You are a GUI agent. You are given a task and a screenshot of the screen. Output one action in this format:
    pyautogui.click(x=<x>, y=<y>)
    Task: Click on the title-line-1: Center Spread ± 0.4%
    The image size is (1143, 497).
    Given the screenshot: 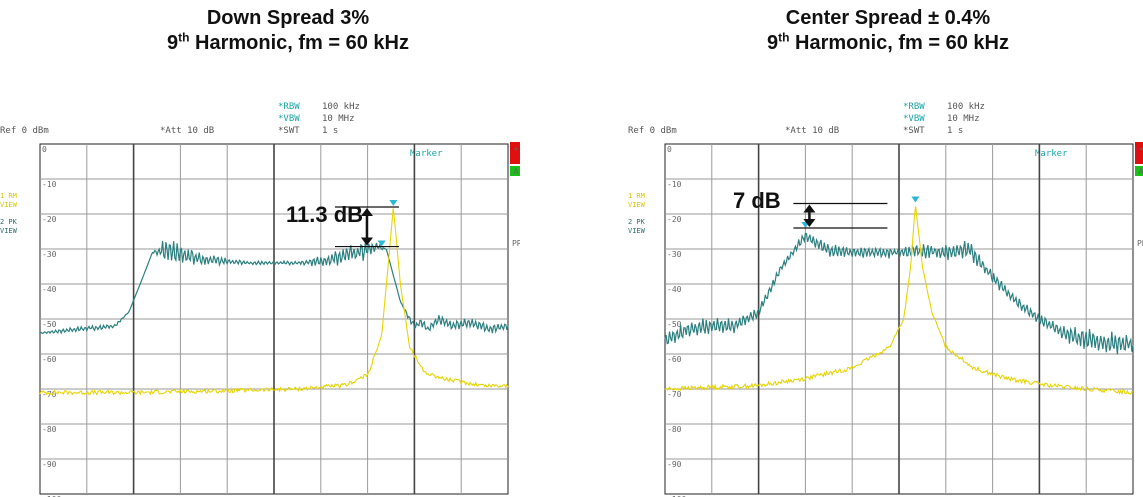 What is the action you would take?
    pyautogui.click(x=888, y=18)
    